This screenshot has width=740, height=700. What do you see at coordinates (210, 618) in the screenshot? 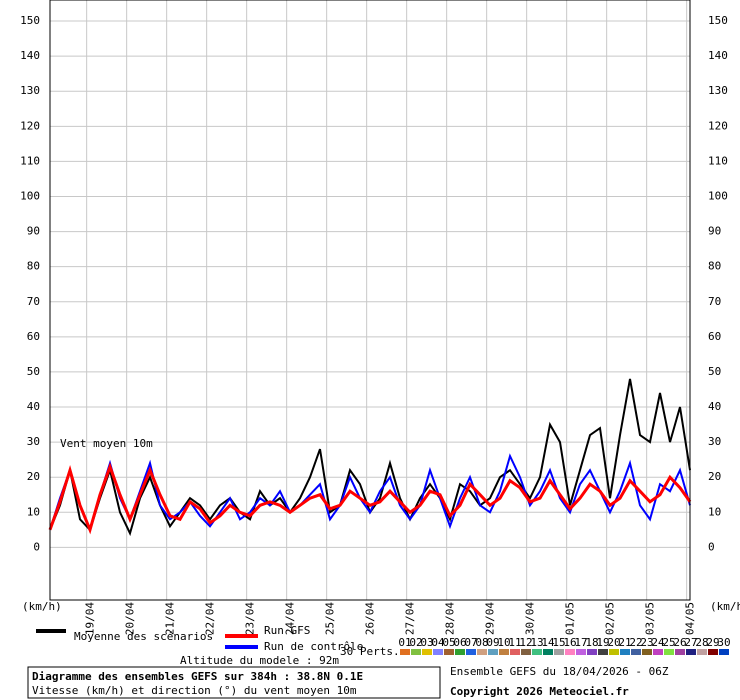
I see `x-tick-label: 22/04` at bounding box center [210, 618].